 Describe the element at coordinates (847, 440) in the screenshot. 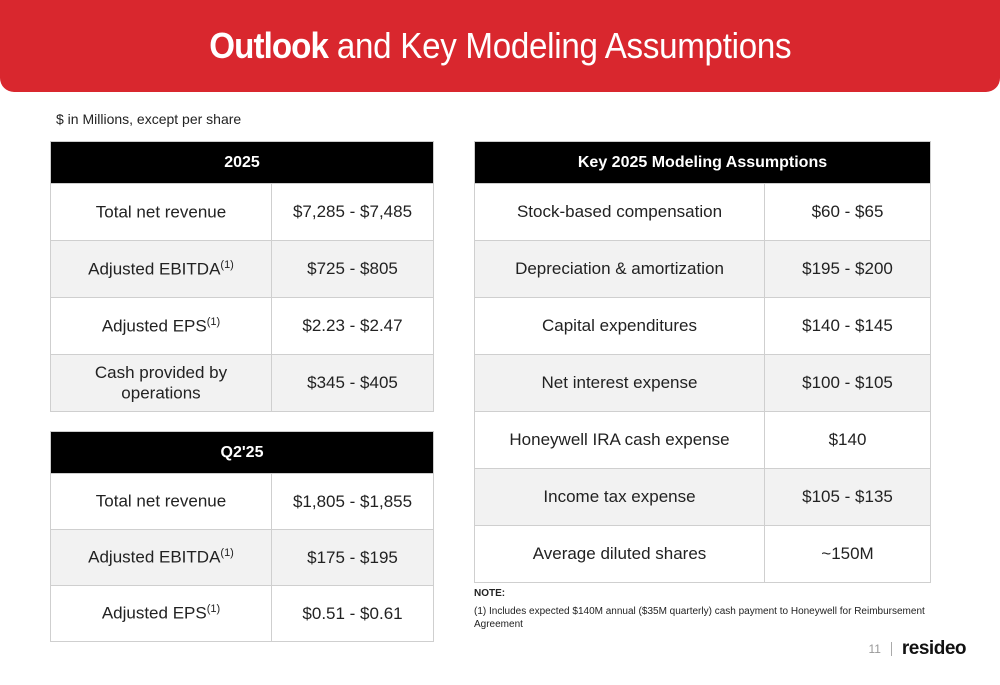

I see `row-value: $140` at that location.